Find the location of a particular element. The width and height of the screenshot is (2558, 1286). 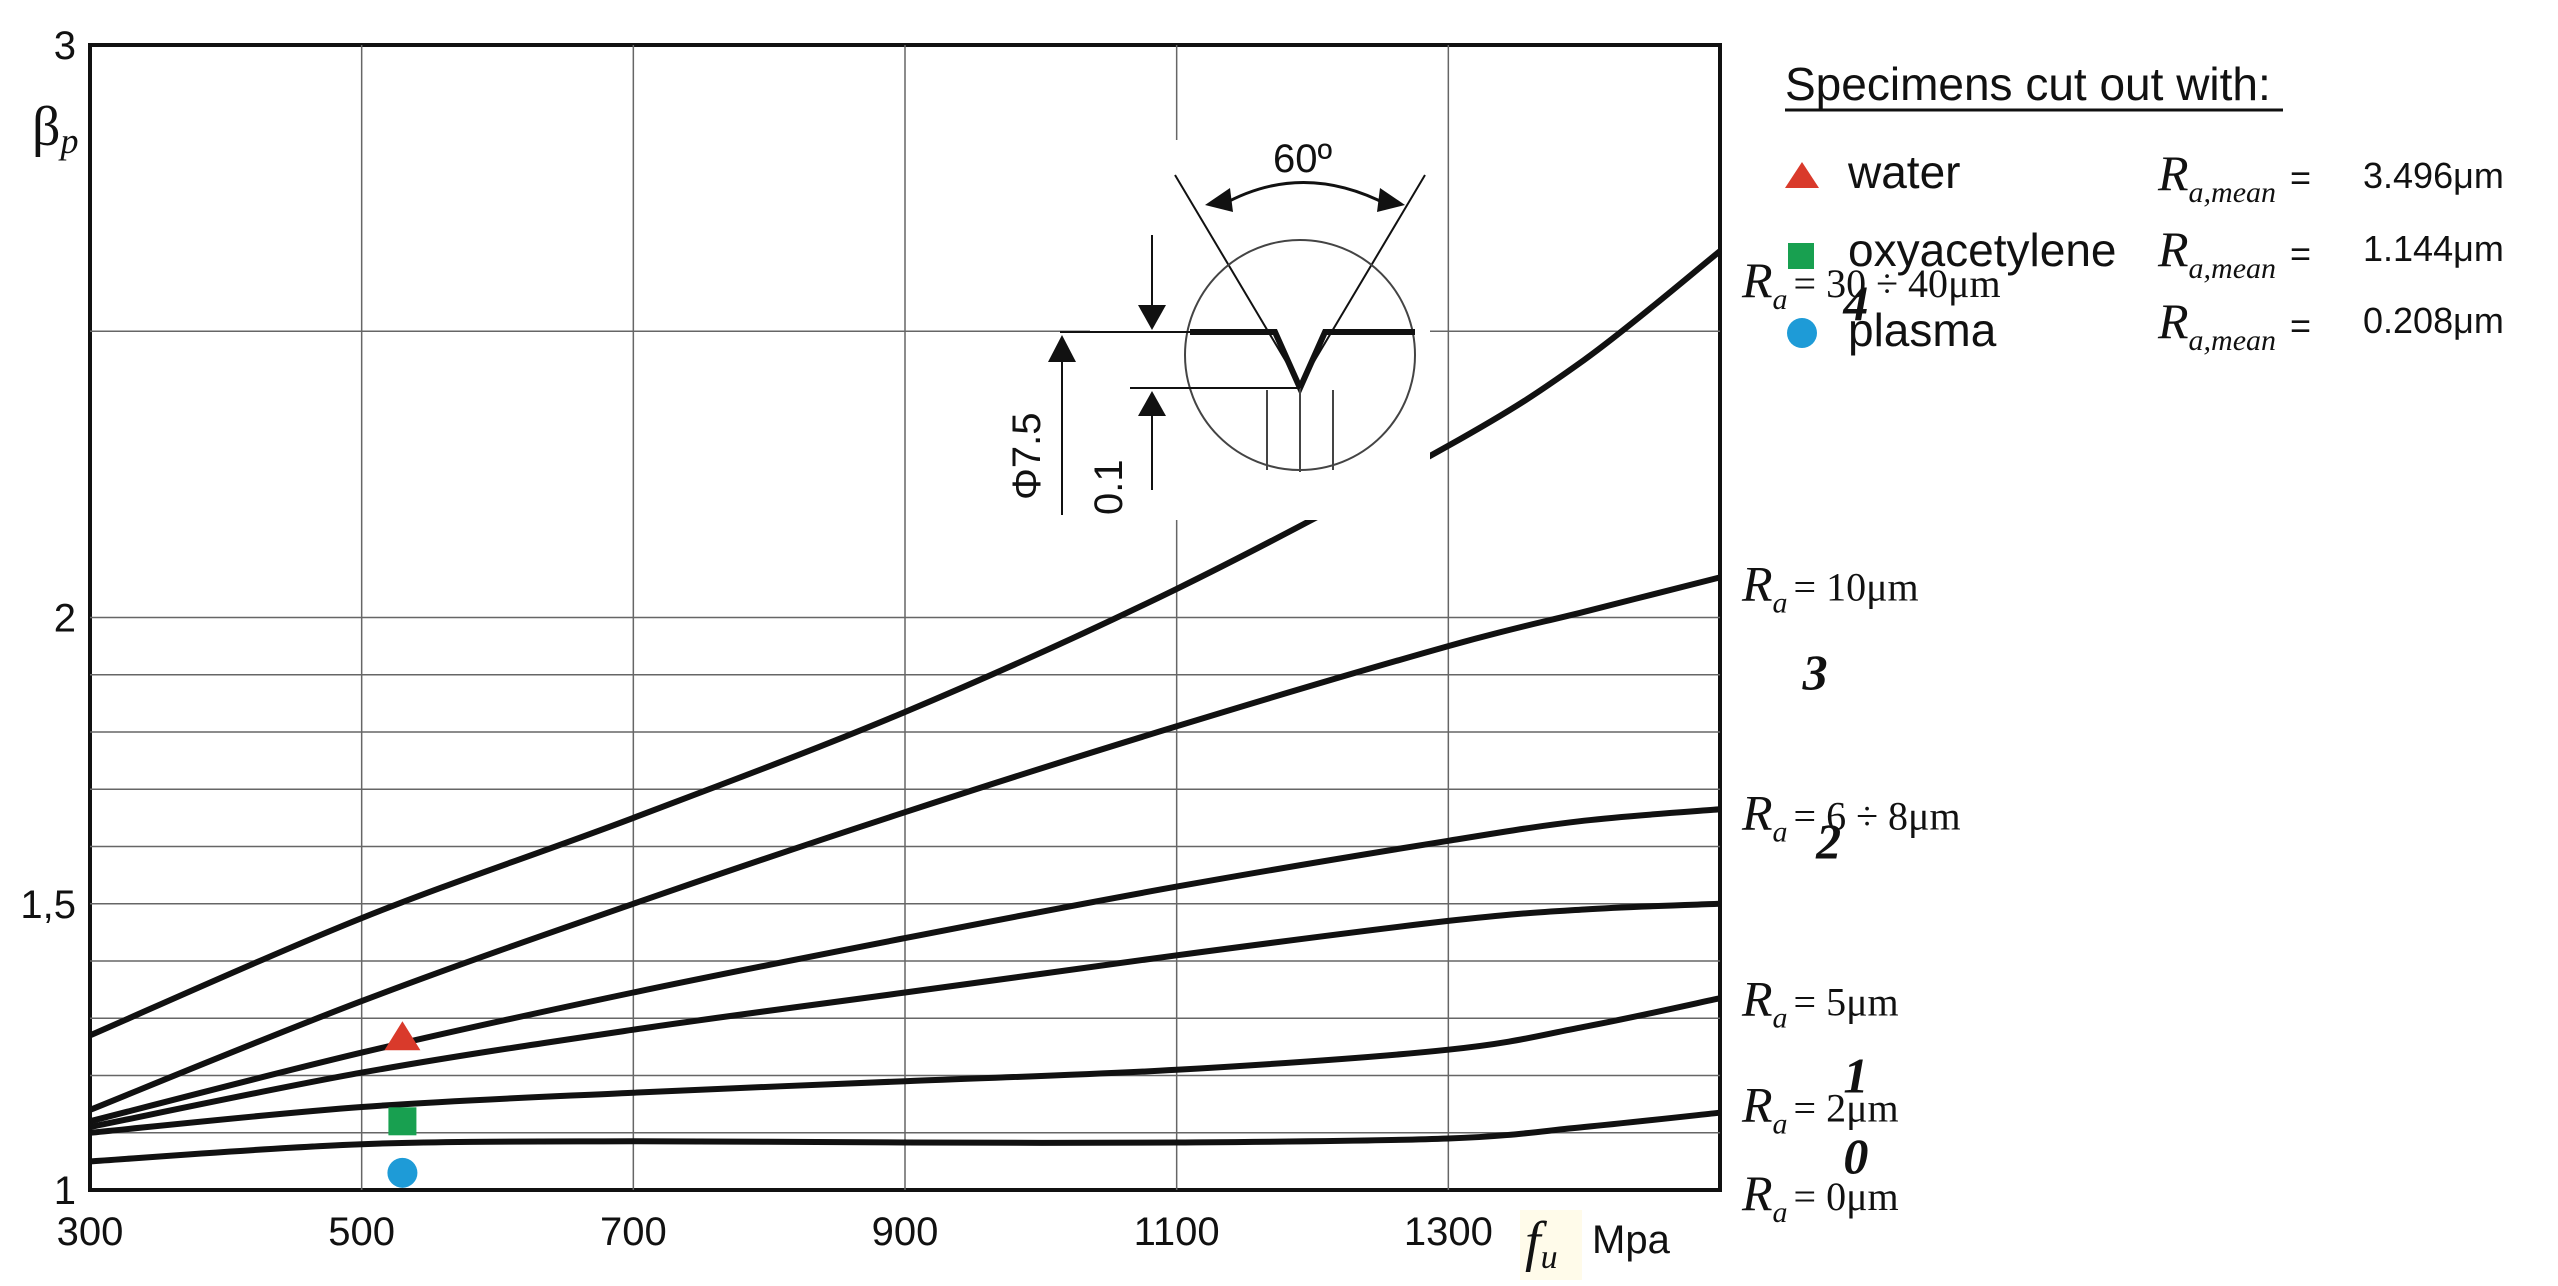

y-tick-1: 1,5 is located at coordinates (48, 905).